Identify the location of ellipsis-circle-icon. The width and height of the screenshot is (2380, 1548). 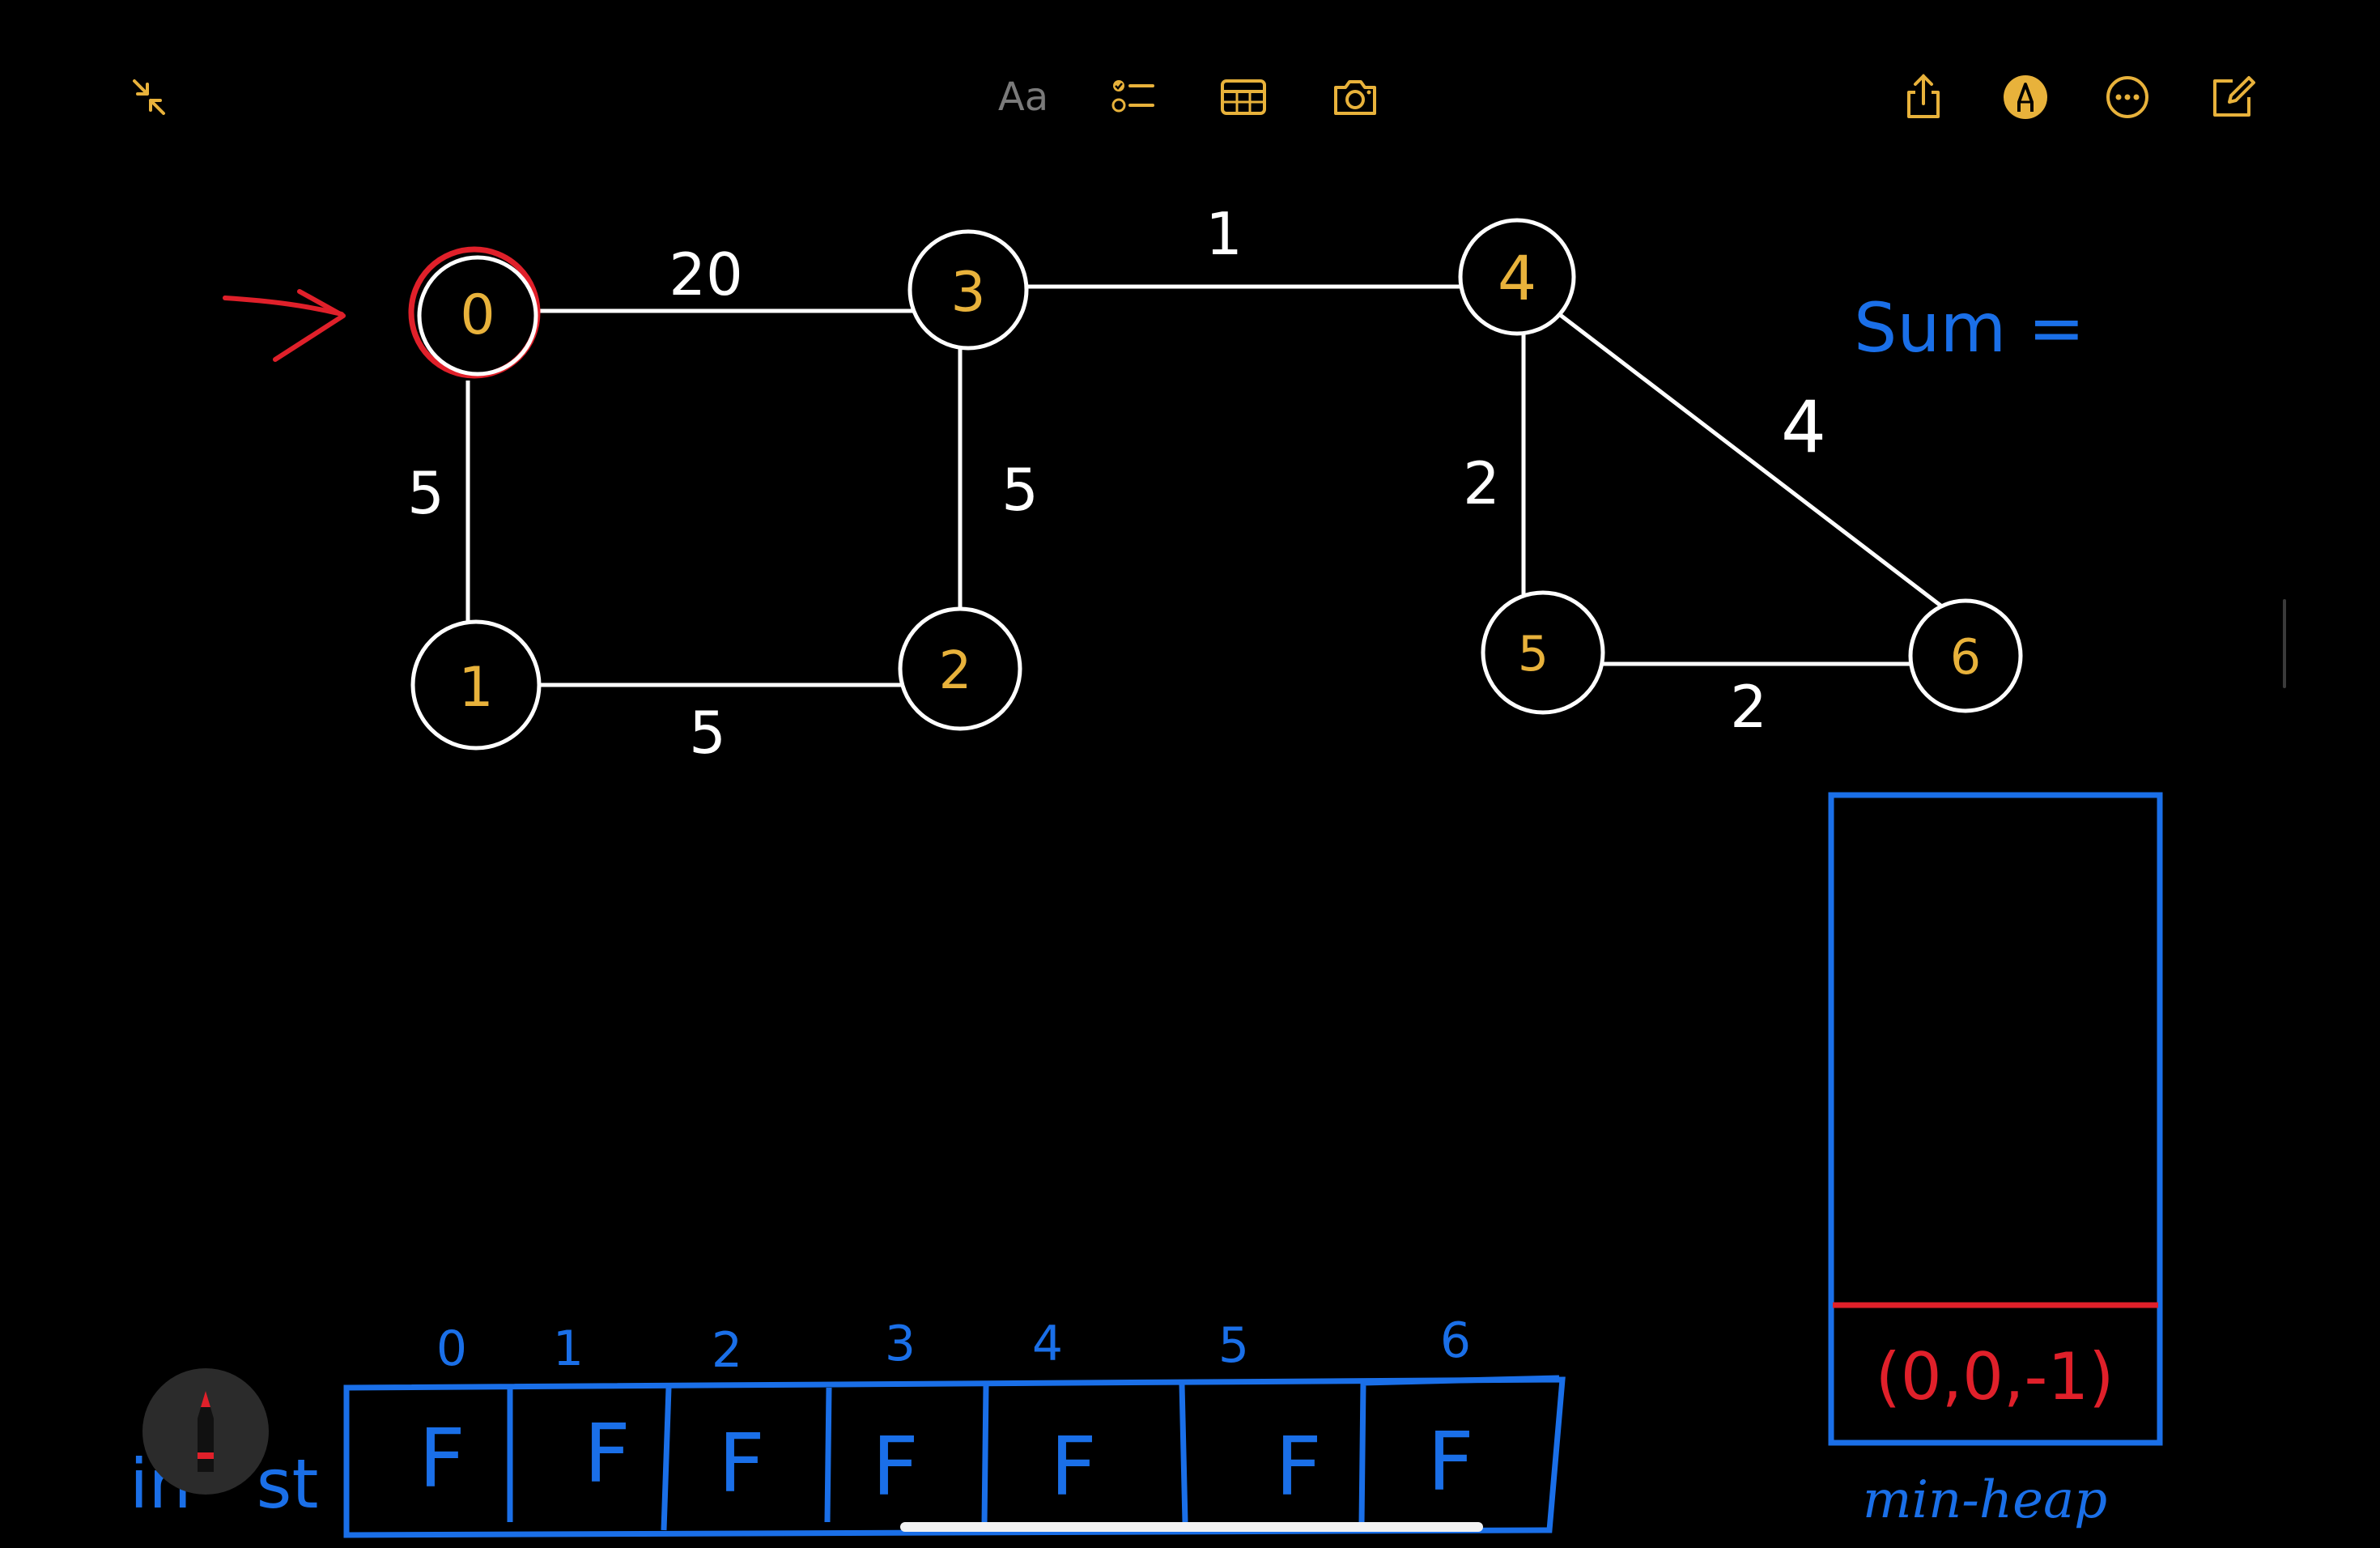
(2127, 97).